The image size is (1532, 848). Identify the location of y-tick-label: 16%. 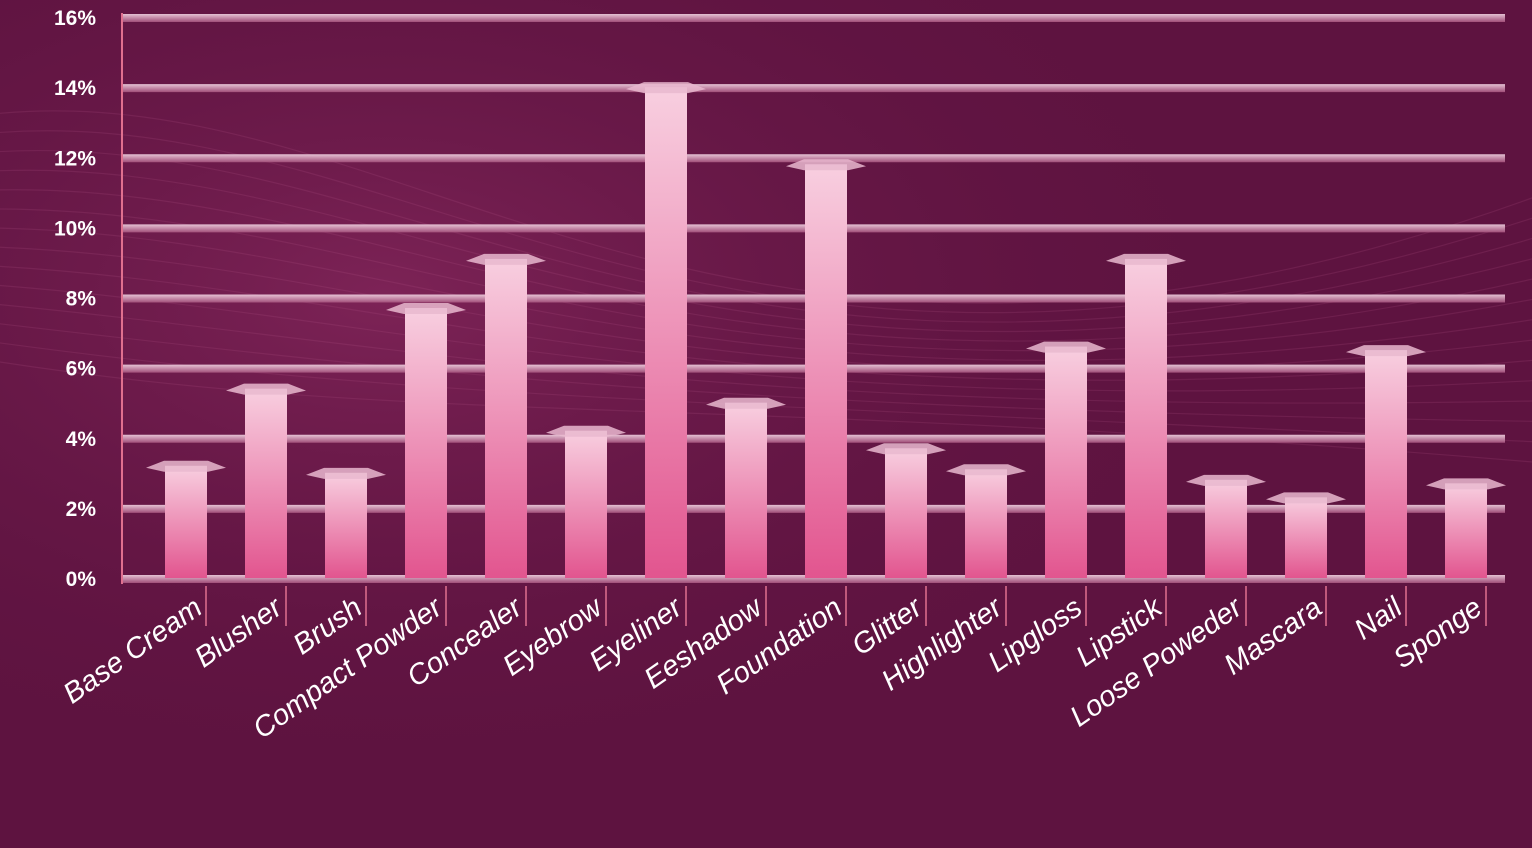
(75, 18).